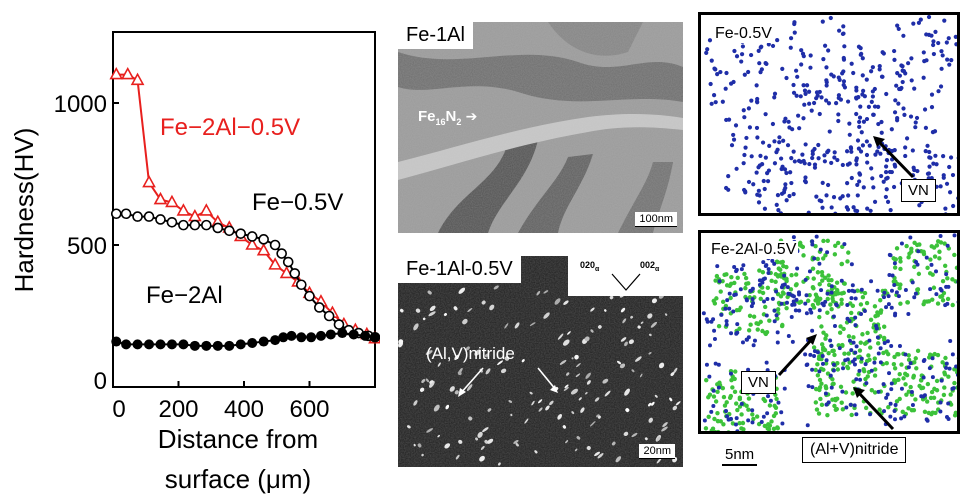 The image size is (966, 499). Describe the element at coordinates (589, 266) in the screenshot. I see `diffraction-label-020: 020α` at that location.